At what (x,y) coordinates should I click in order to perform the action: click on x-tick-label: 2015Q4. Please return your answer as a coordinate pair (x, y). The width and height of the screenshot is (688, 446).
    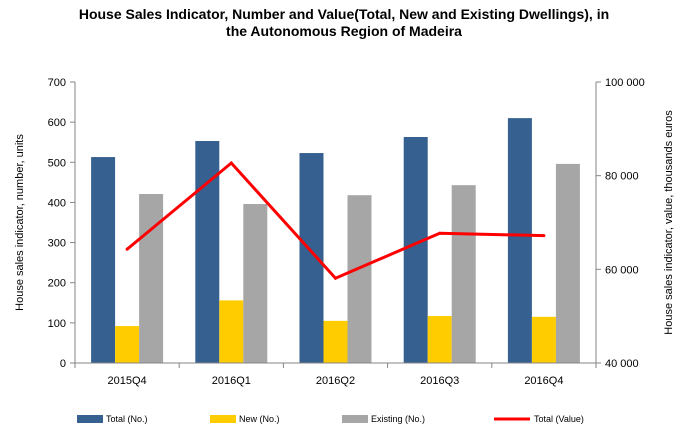
    Looking at the image, I should click on (127, 381).